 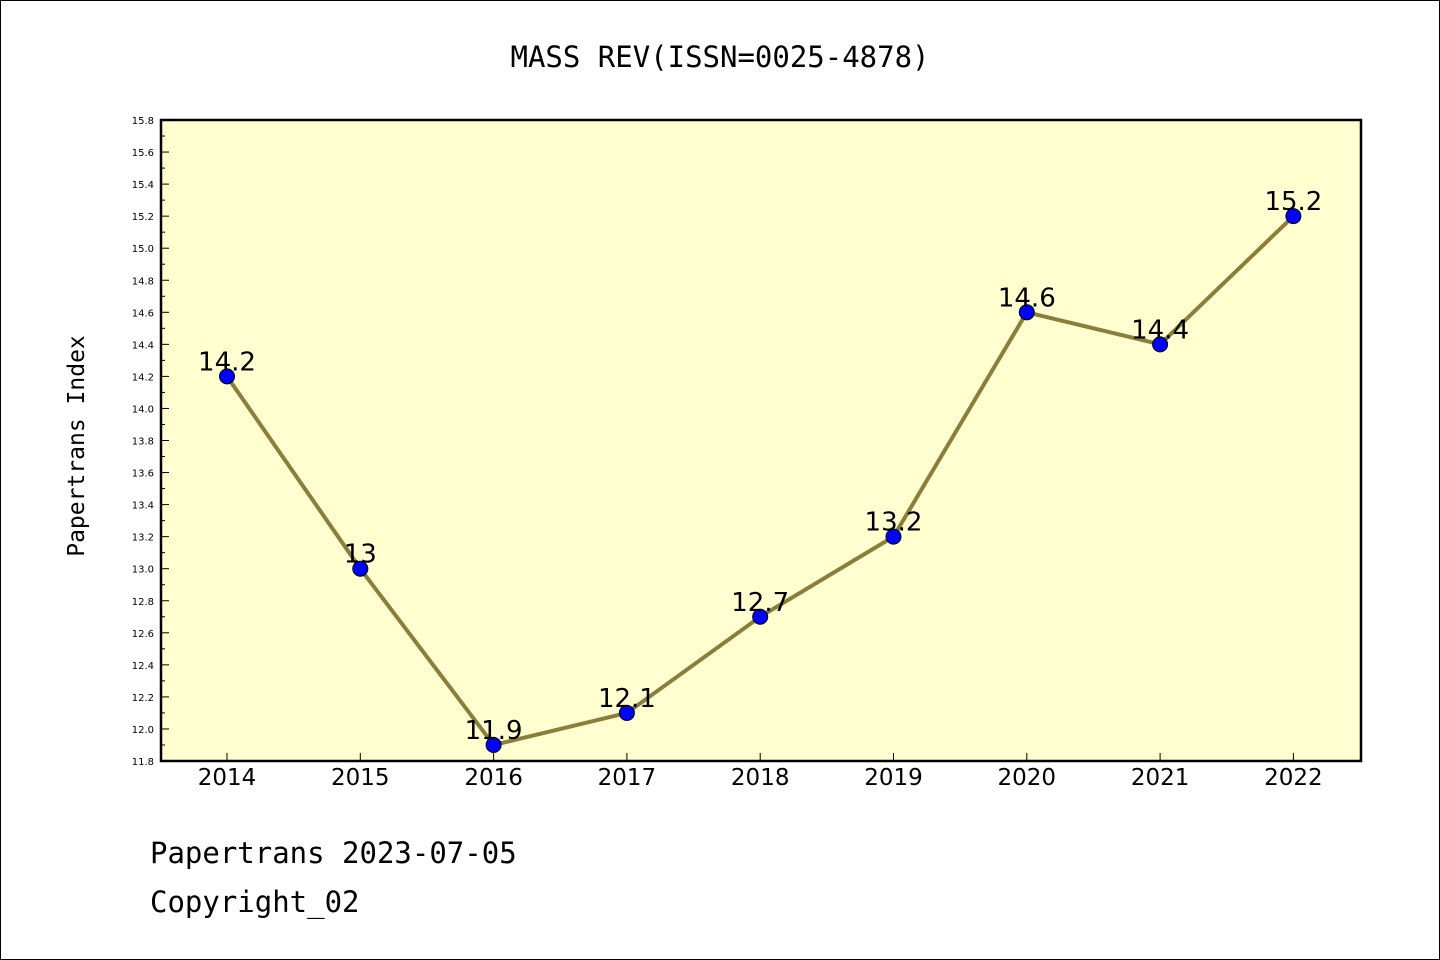 I want to click on y-tick-label: 13.4, so click(x=143, y=506).